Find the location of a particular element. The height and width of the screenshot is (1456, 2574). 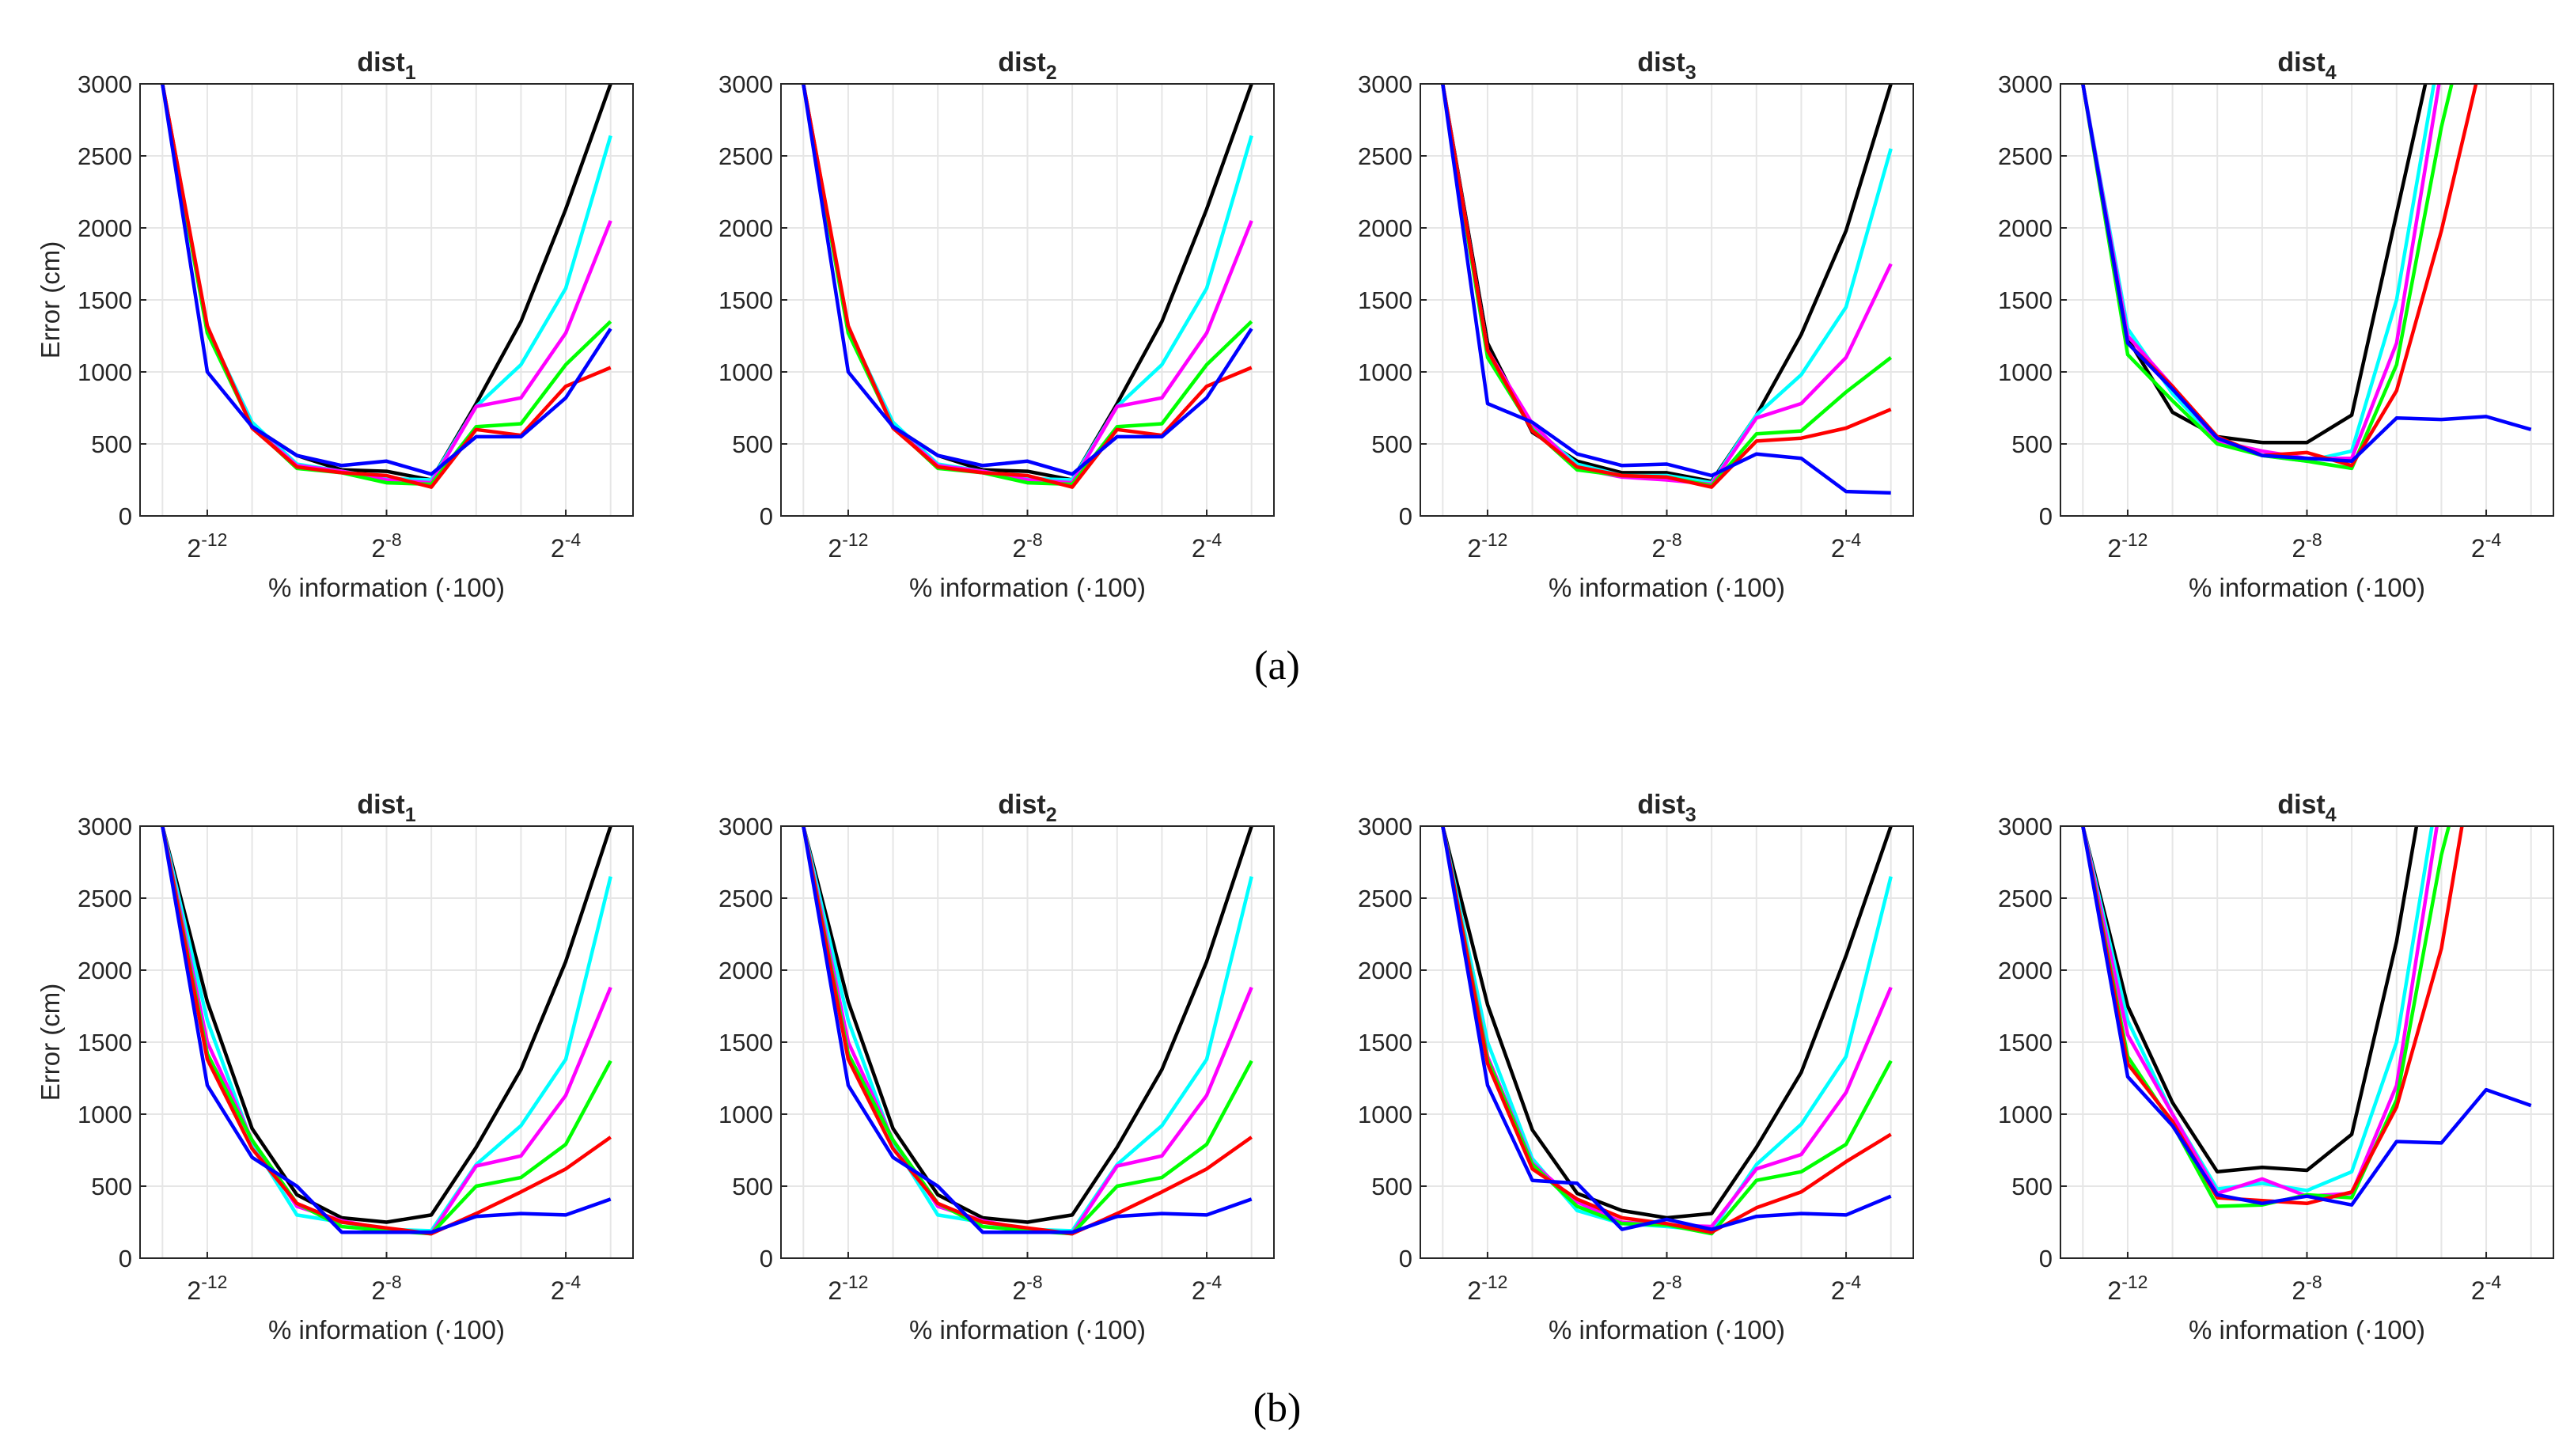

series-line-green is located at coordinates (2267, 277).